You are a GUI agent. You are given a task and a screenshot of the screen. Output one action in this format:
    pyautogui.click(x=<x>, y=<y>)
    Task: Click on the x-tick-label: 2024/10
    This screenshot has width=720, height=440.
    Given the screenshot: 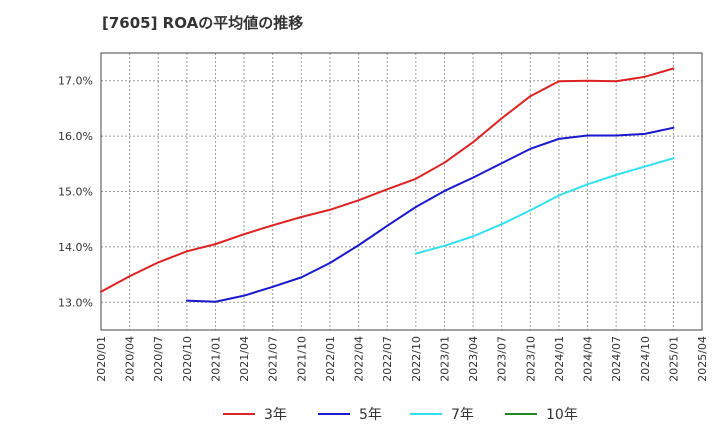 What is the action you would take?
    pyautogui.click(x=645, y=359)
    